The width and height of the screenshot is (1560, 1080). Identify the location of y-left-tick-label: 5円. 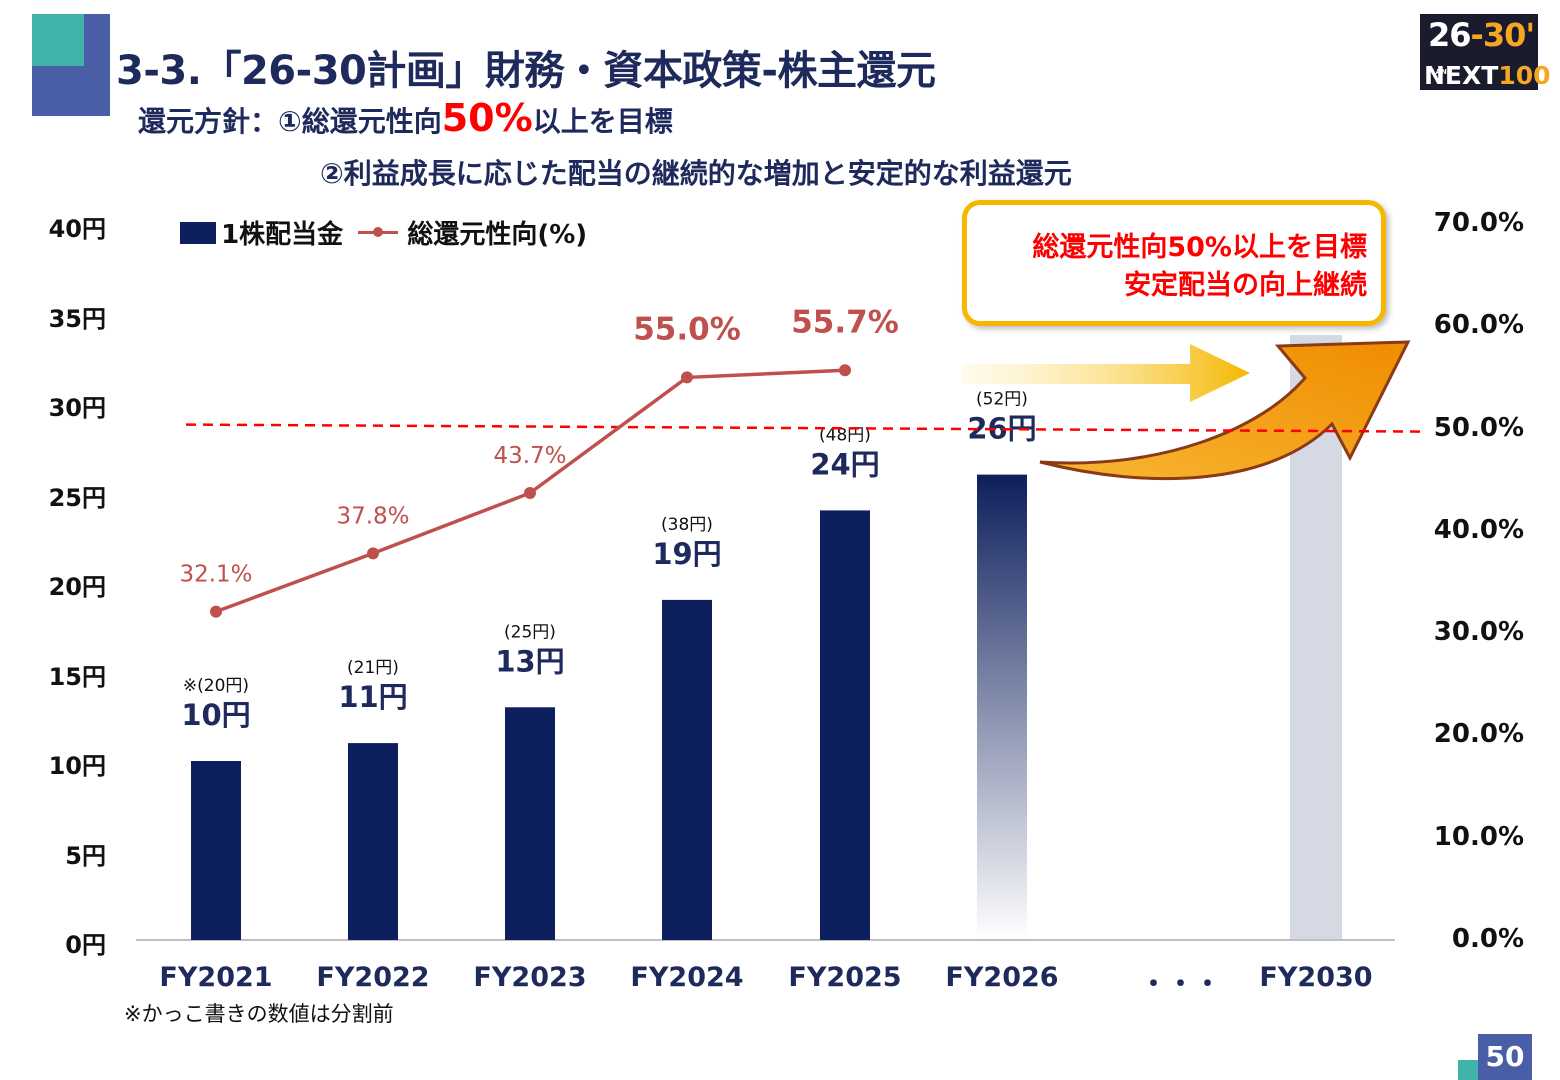
(85, 855).